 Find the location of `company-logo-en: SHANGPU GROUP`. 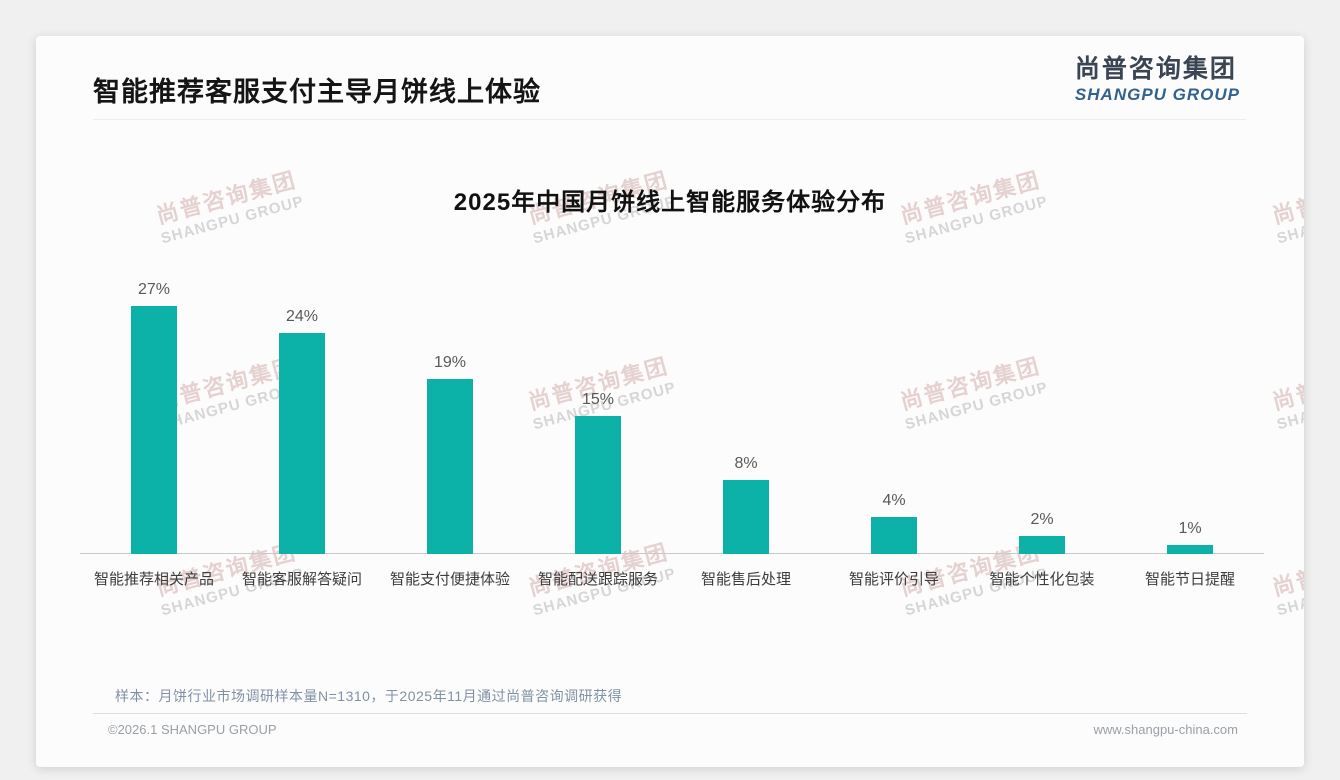

company-logo-en: SHANGPU GROUP is located at coordinates (1157, 94).